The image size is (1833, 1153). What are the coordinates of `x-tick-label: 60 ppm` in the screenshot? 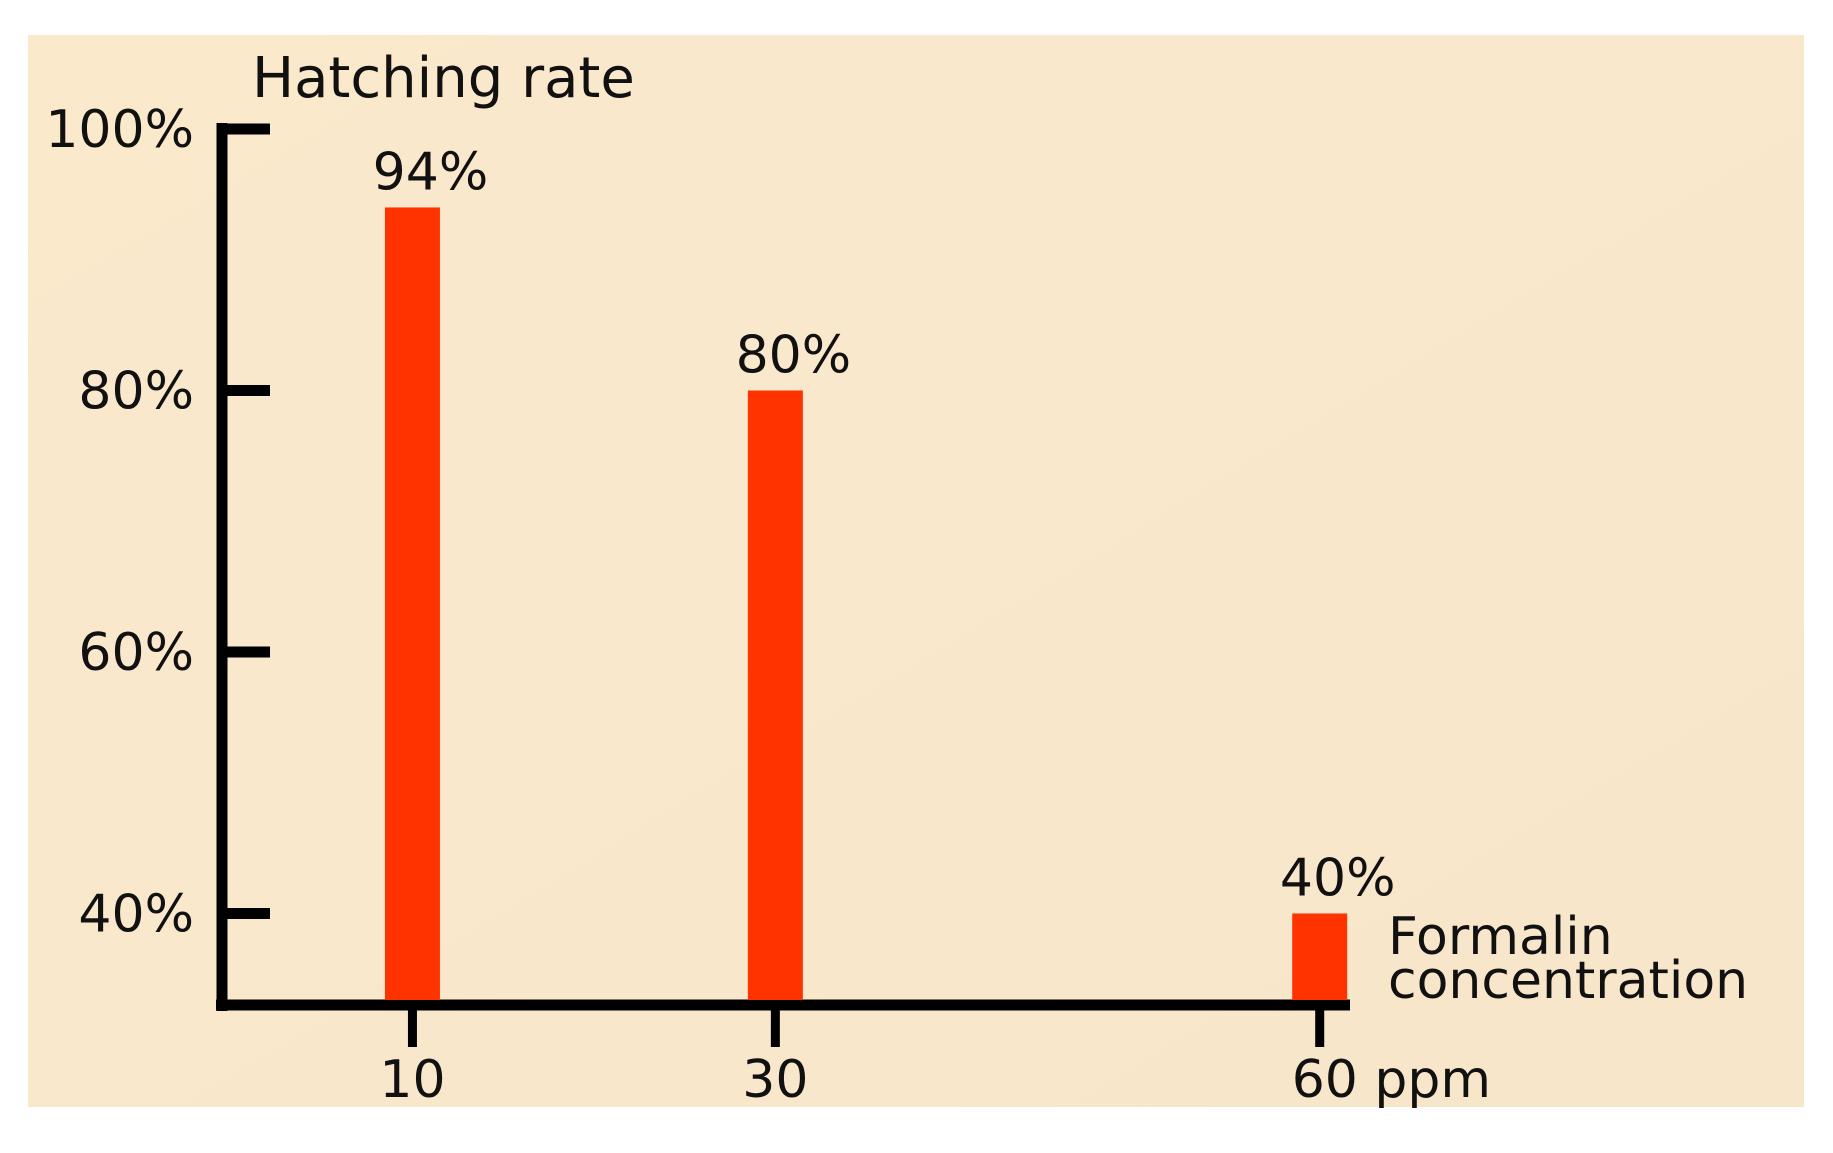 It's located at (1391, 1080).